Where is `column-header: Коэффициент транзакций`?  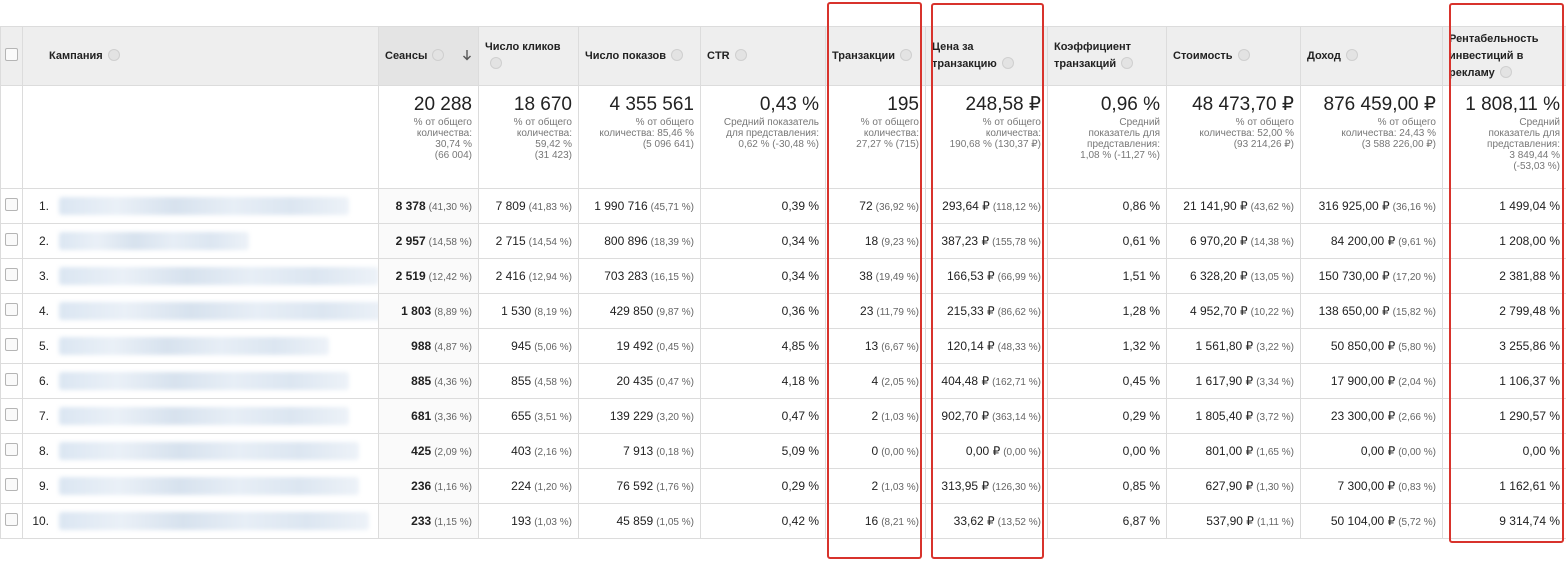
column-header: Коэффициент транзакций is located at coordinates (1107, 56).